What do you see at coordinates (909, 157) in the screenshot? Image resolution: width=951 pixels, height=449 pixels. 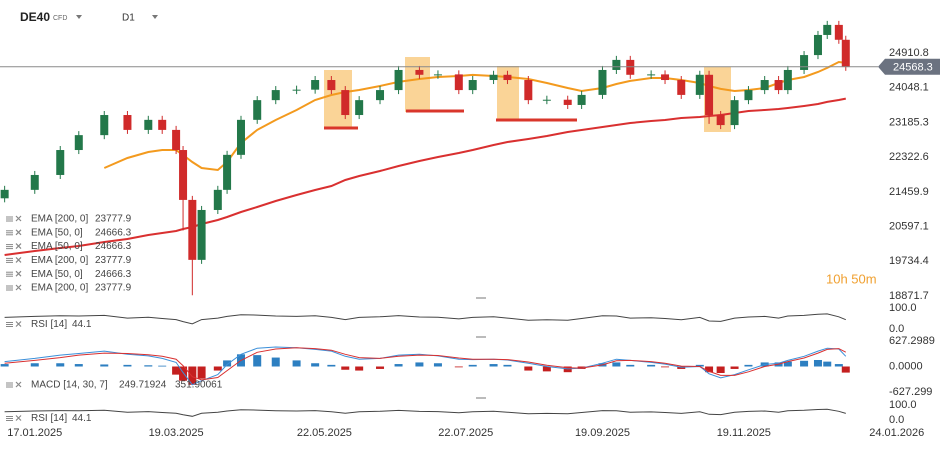 I see `y-tick-label: 22322.6` at bounding box center [909, 157].